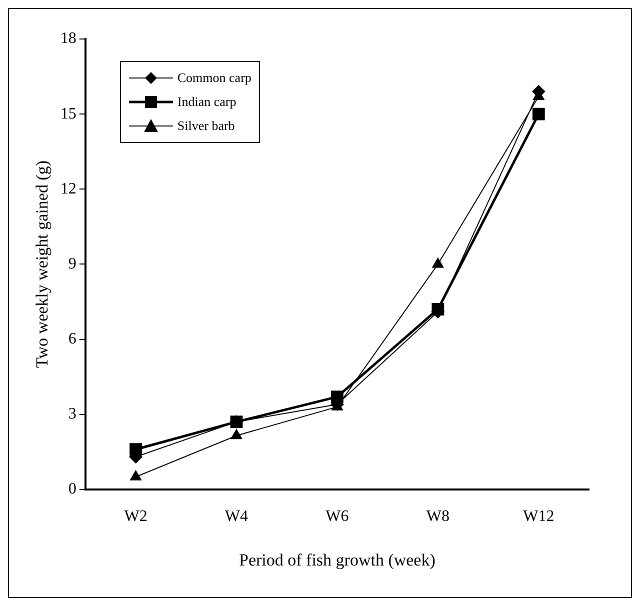  What do you see at coordinates (68, 189) in the screenshot?
I see `y-tick-label: 12` at bounding box center [68, 189].